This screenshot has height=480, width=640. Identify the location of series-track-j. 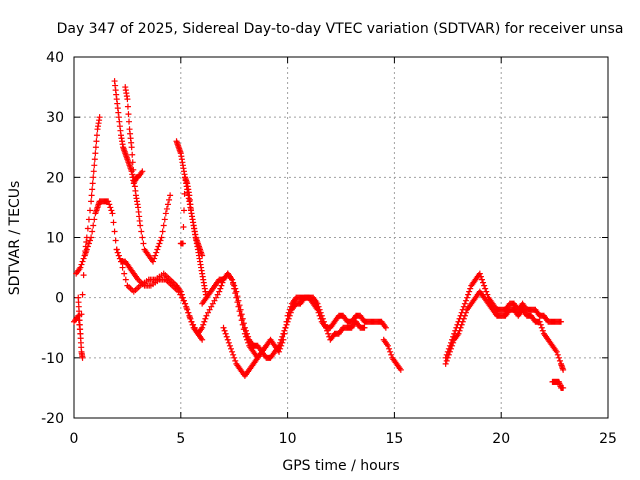
(294, 336).